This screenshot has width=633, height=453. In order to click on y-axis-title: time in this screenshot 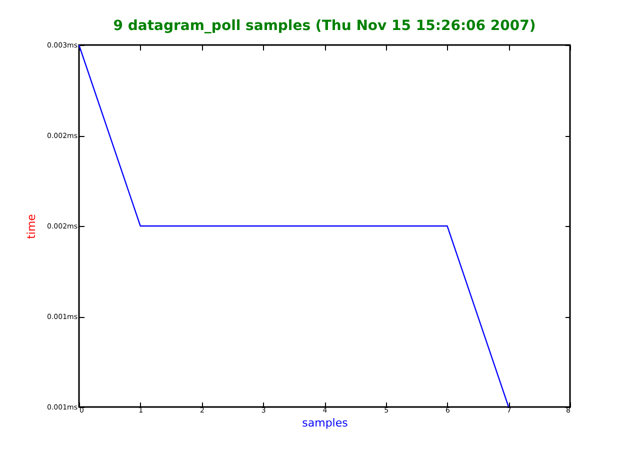, I will do `click(31, 226)`.